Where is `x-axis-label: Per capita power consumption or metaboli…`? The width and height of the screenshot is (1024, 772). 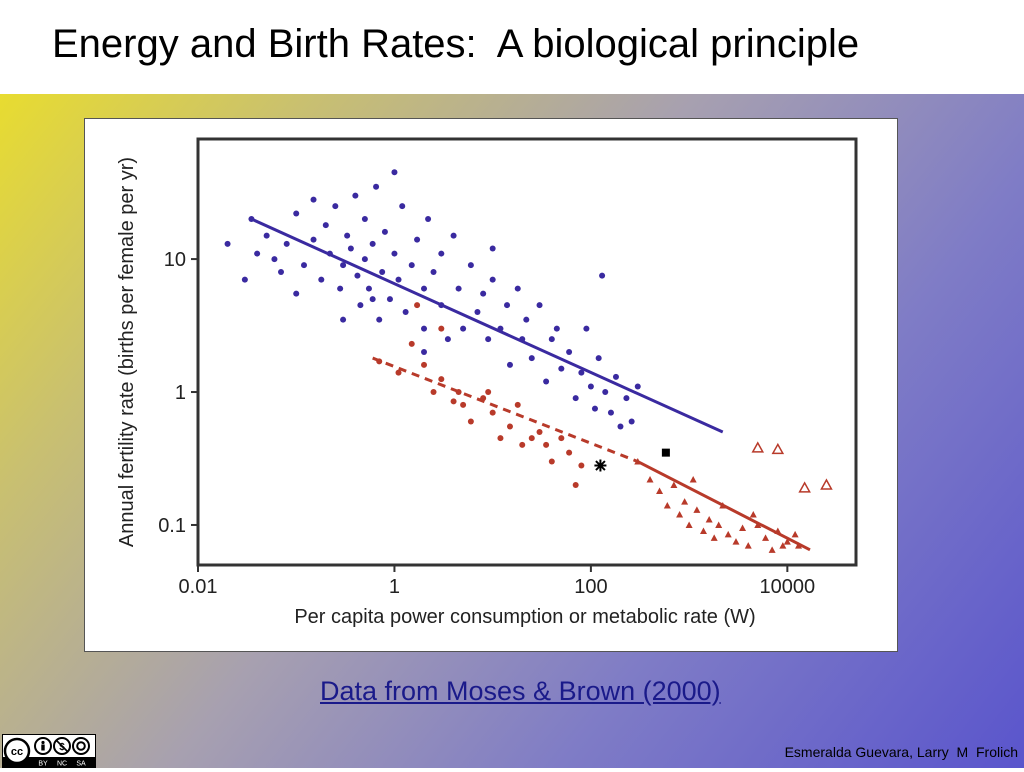
x-axis-label: Per capita power consumption or metaboli… is located at coordinates (524, 617).